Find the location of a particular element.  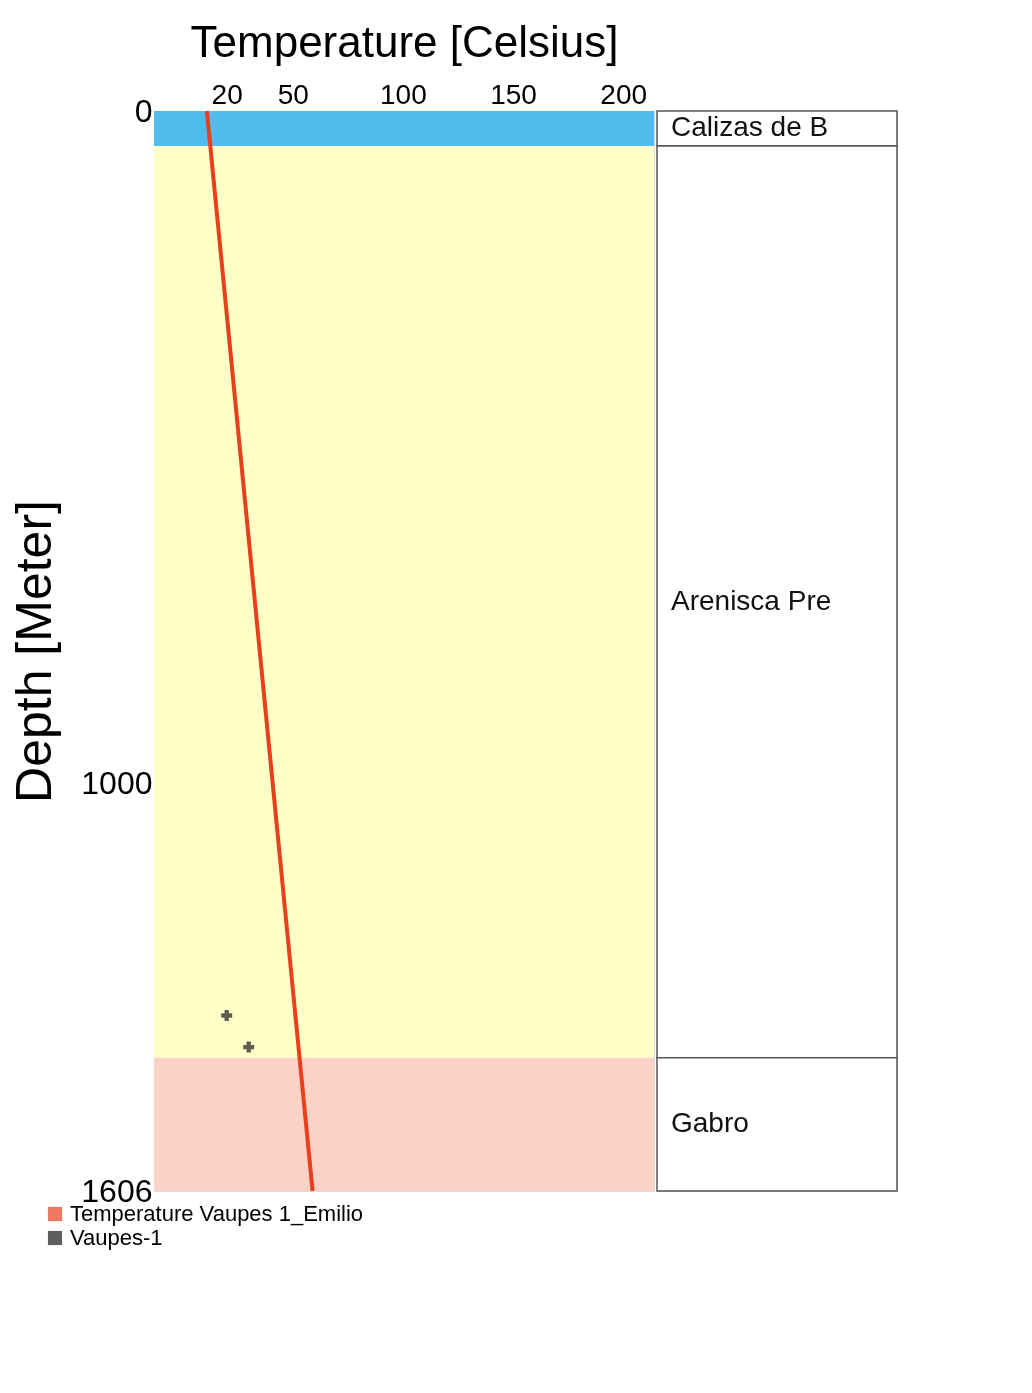

band-label: Calizas de B is located at coordinates (750, 127).